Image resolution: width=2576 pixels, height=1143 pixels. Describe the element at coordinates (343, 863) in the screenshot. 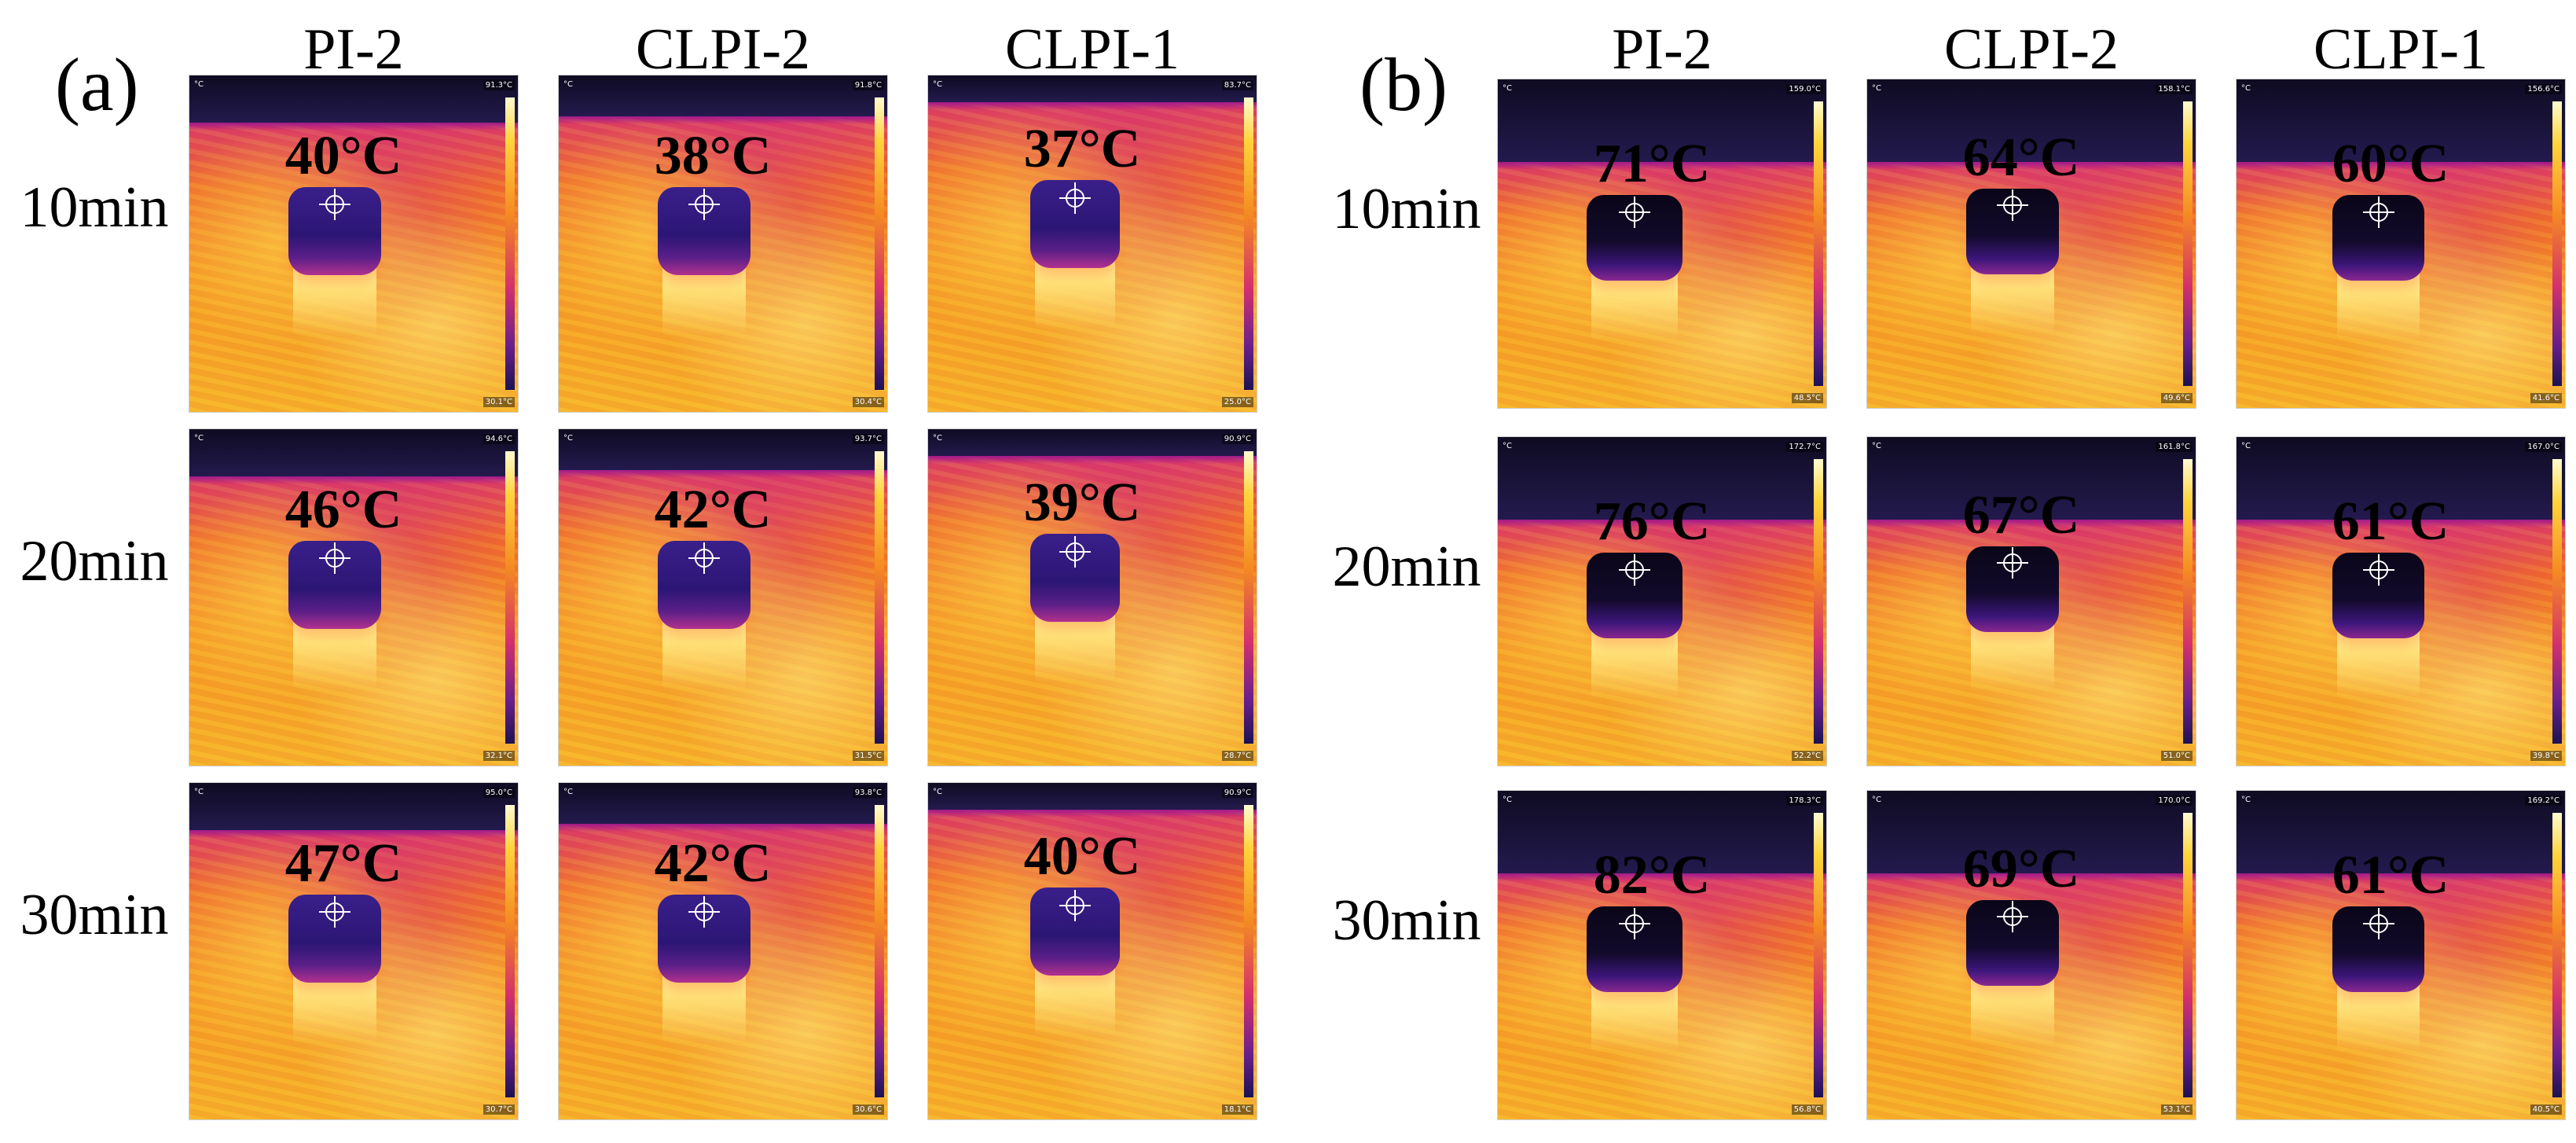

I see `temperature-label: 47°C` at that location.